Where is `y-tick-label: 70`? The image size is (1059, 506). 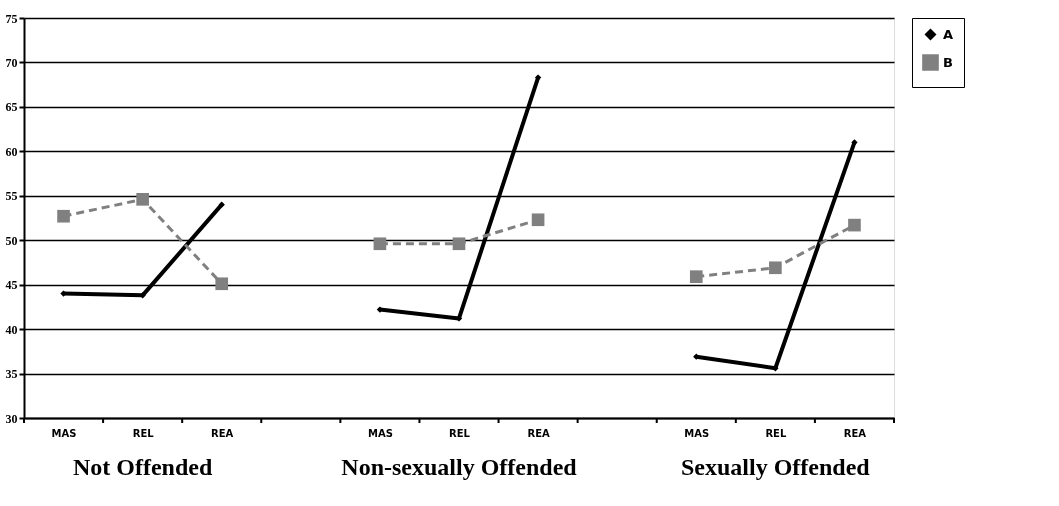
y-tick-label: 70 is located at coordinates (11, 62).